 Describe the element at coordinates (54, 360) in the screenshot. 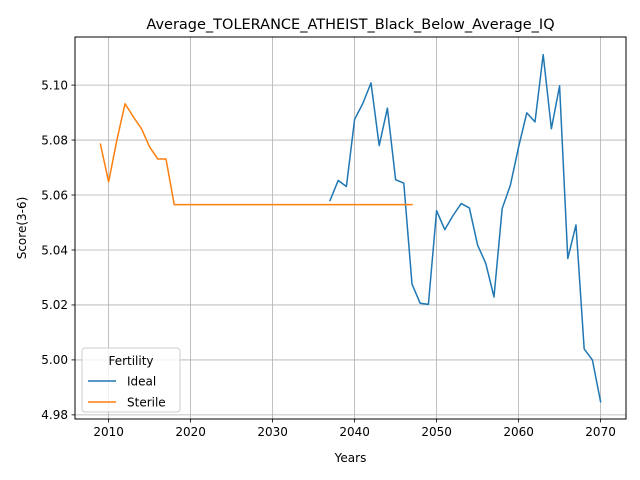

I see `y-tick-label: 5.00` at that location.